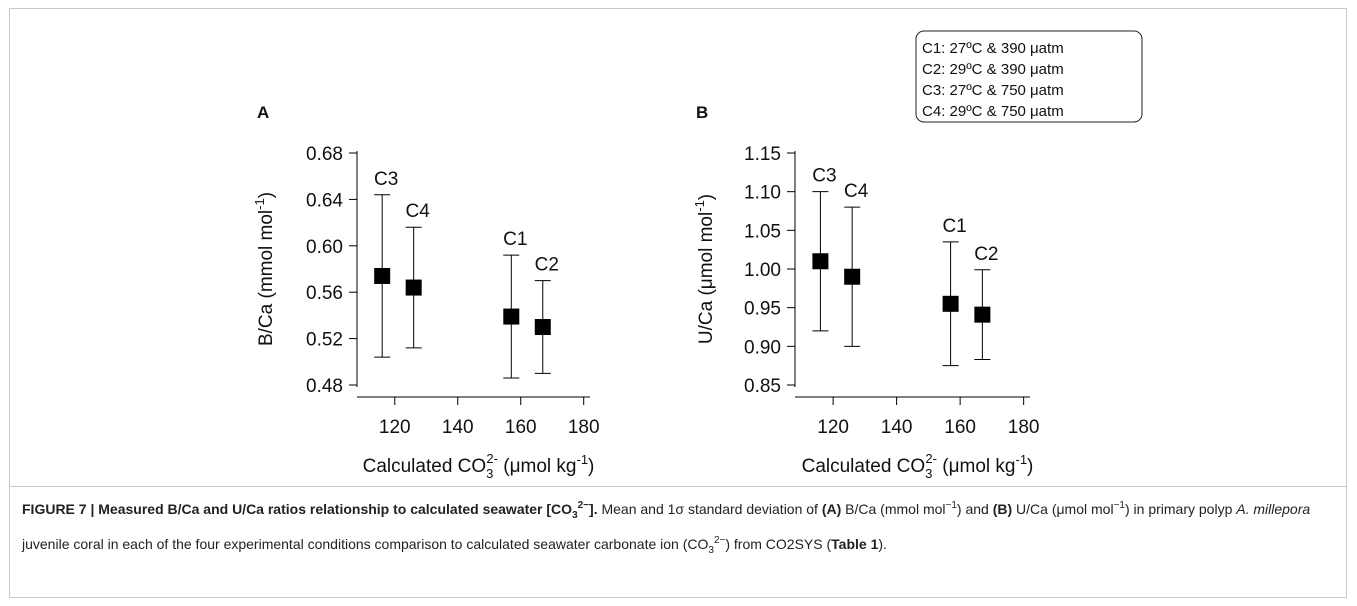 The height and width of the screenshot is (606, 1357). I want to click on caption-text: ) in primary polyp, so click(1180, 509).